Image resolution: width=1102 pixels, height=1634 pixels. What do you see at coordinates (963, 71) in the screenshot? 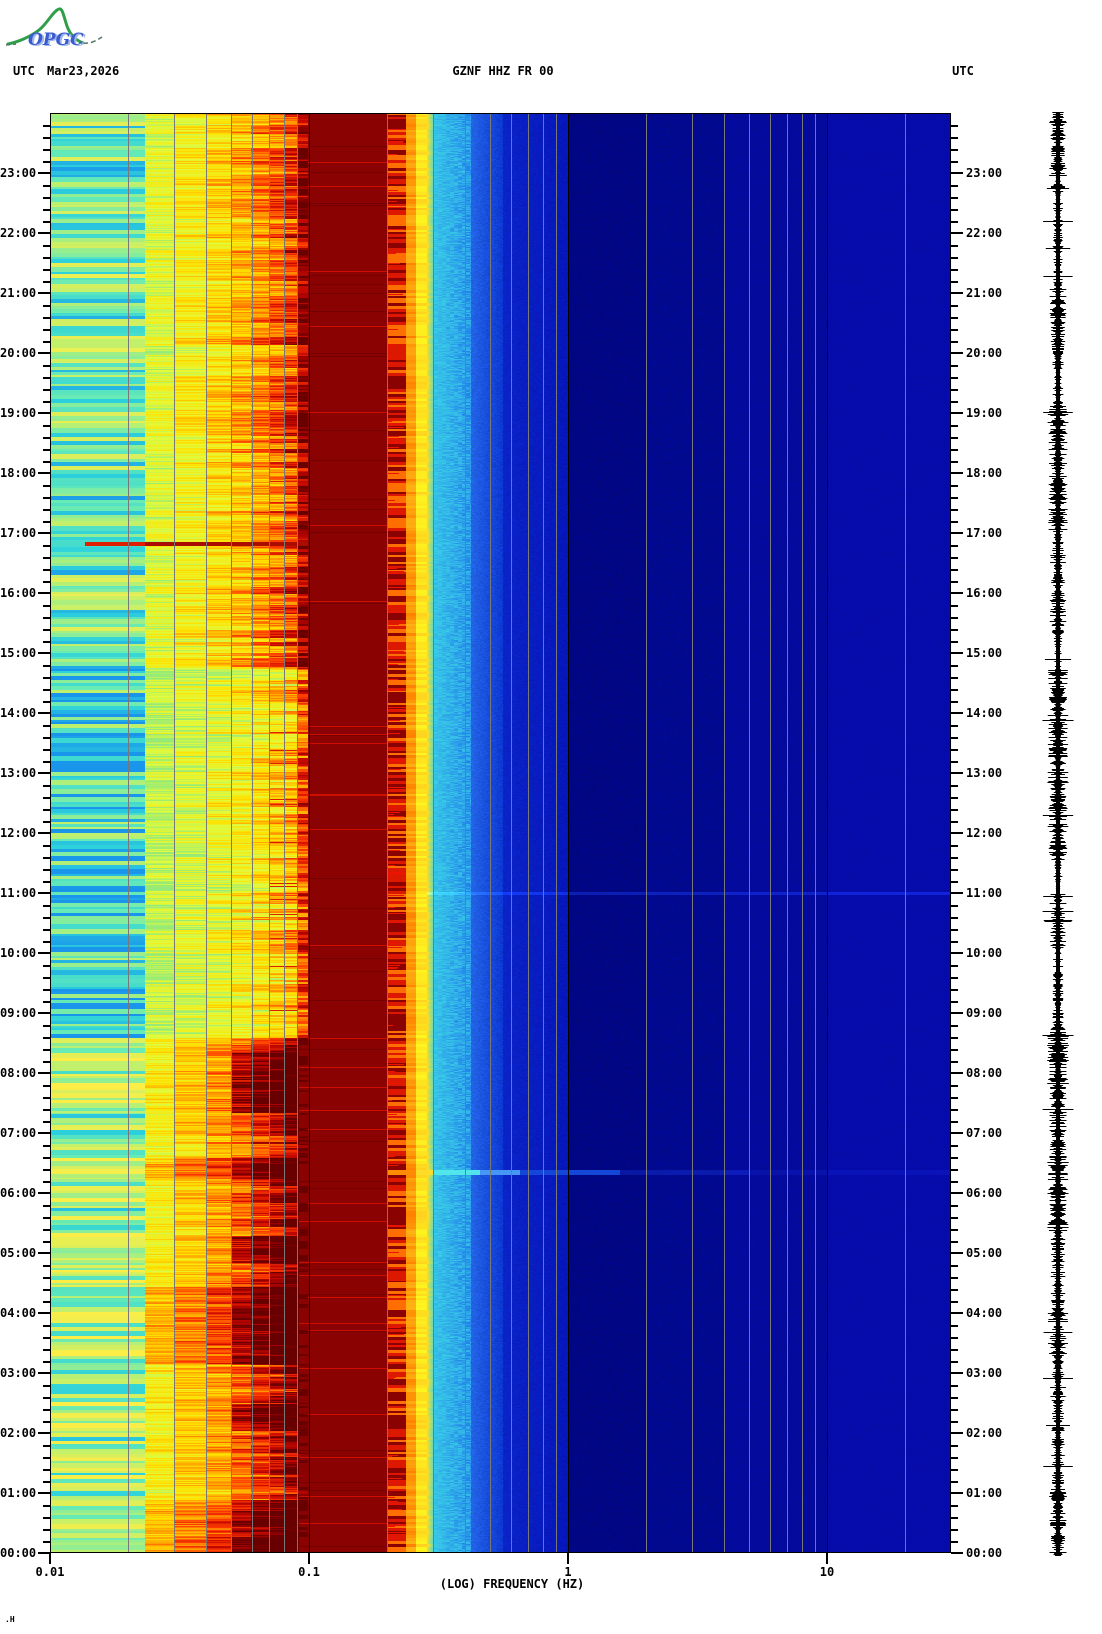
I see `header-utc-right: UTC` at bounding box center [963, 71].